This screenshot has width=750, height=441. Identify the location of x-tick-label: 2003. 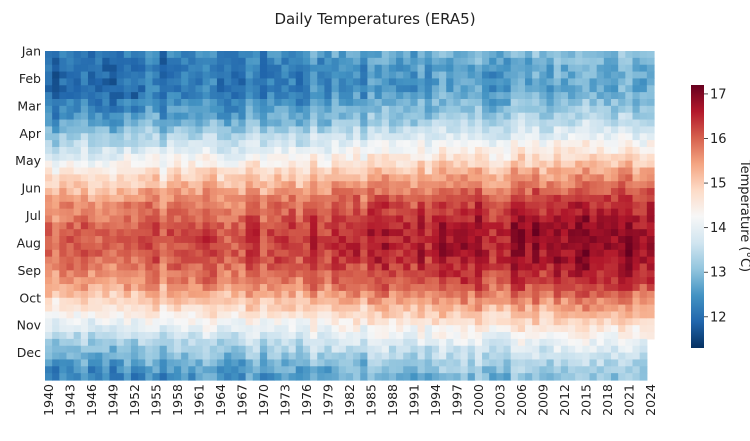
(500, 400).